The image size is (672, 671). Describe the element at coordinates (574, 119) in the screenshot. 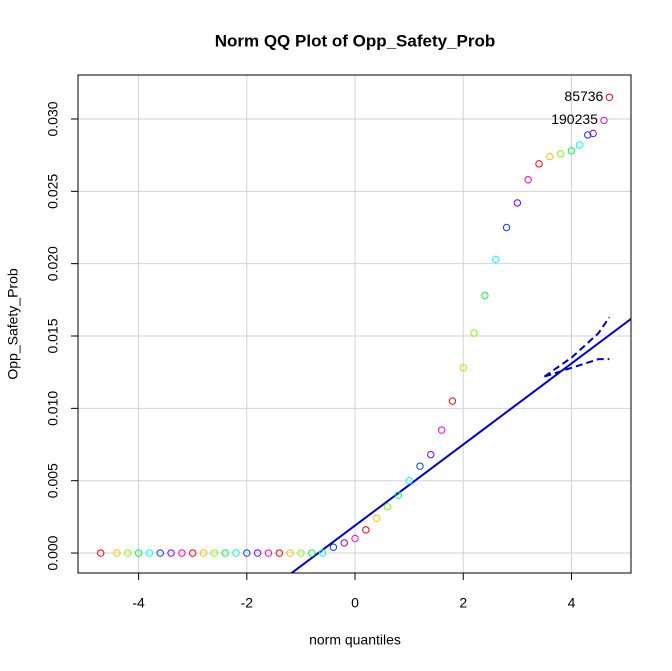

I see `annotation: 190235` at that location.